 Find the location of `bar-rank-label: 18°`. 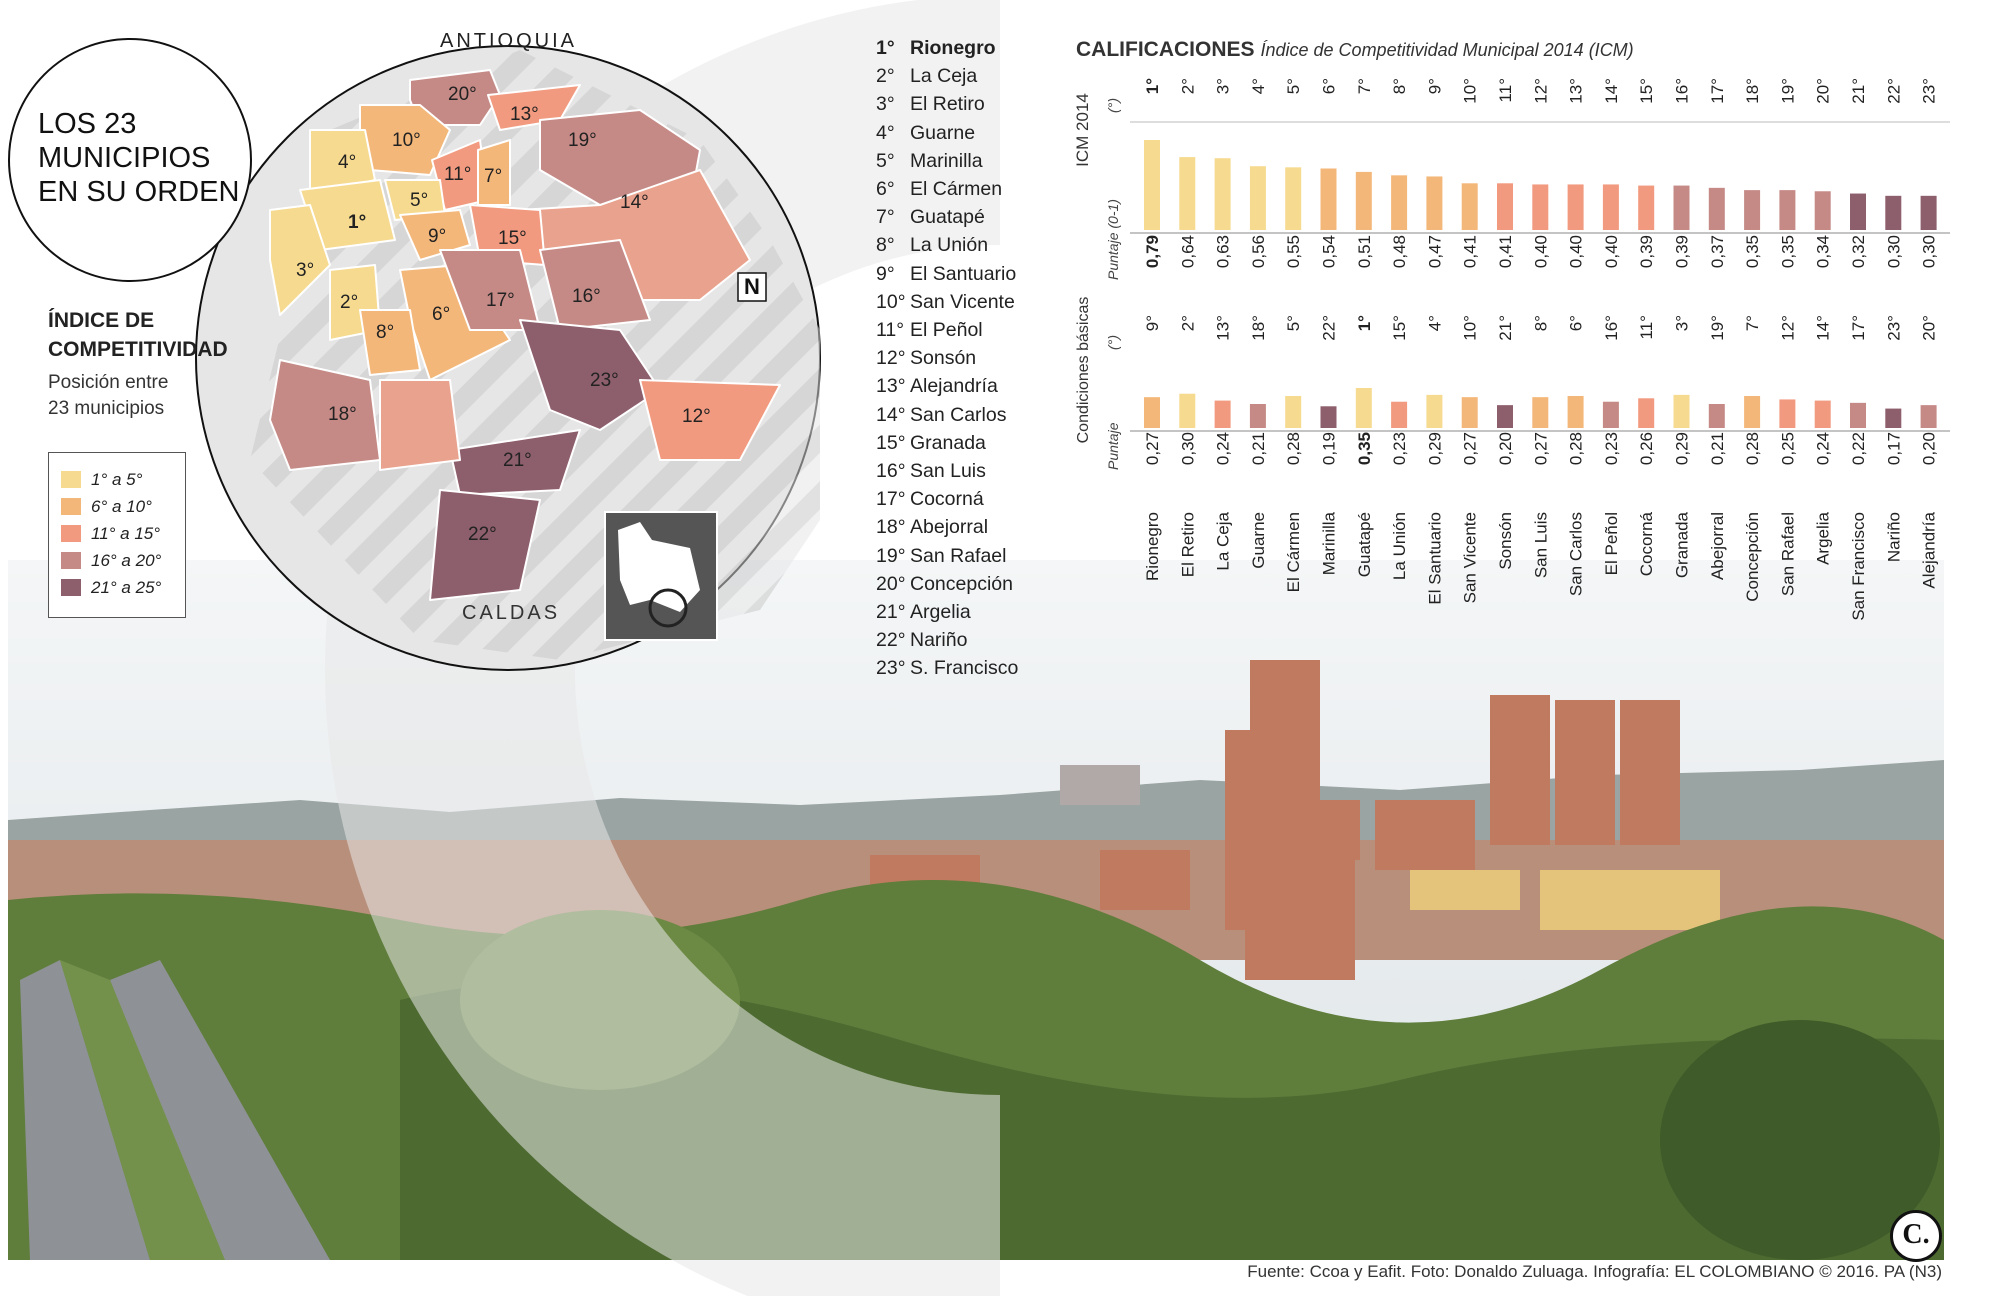

bar-rank-label: 18° is located at coordinates (1258, 328).